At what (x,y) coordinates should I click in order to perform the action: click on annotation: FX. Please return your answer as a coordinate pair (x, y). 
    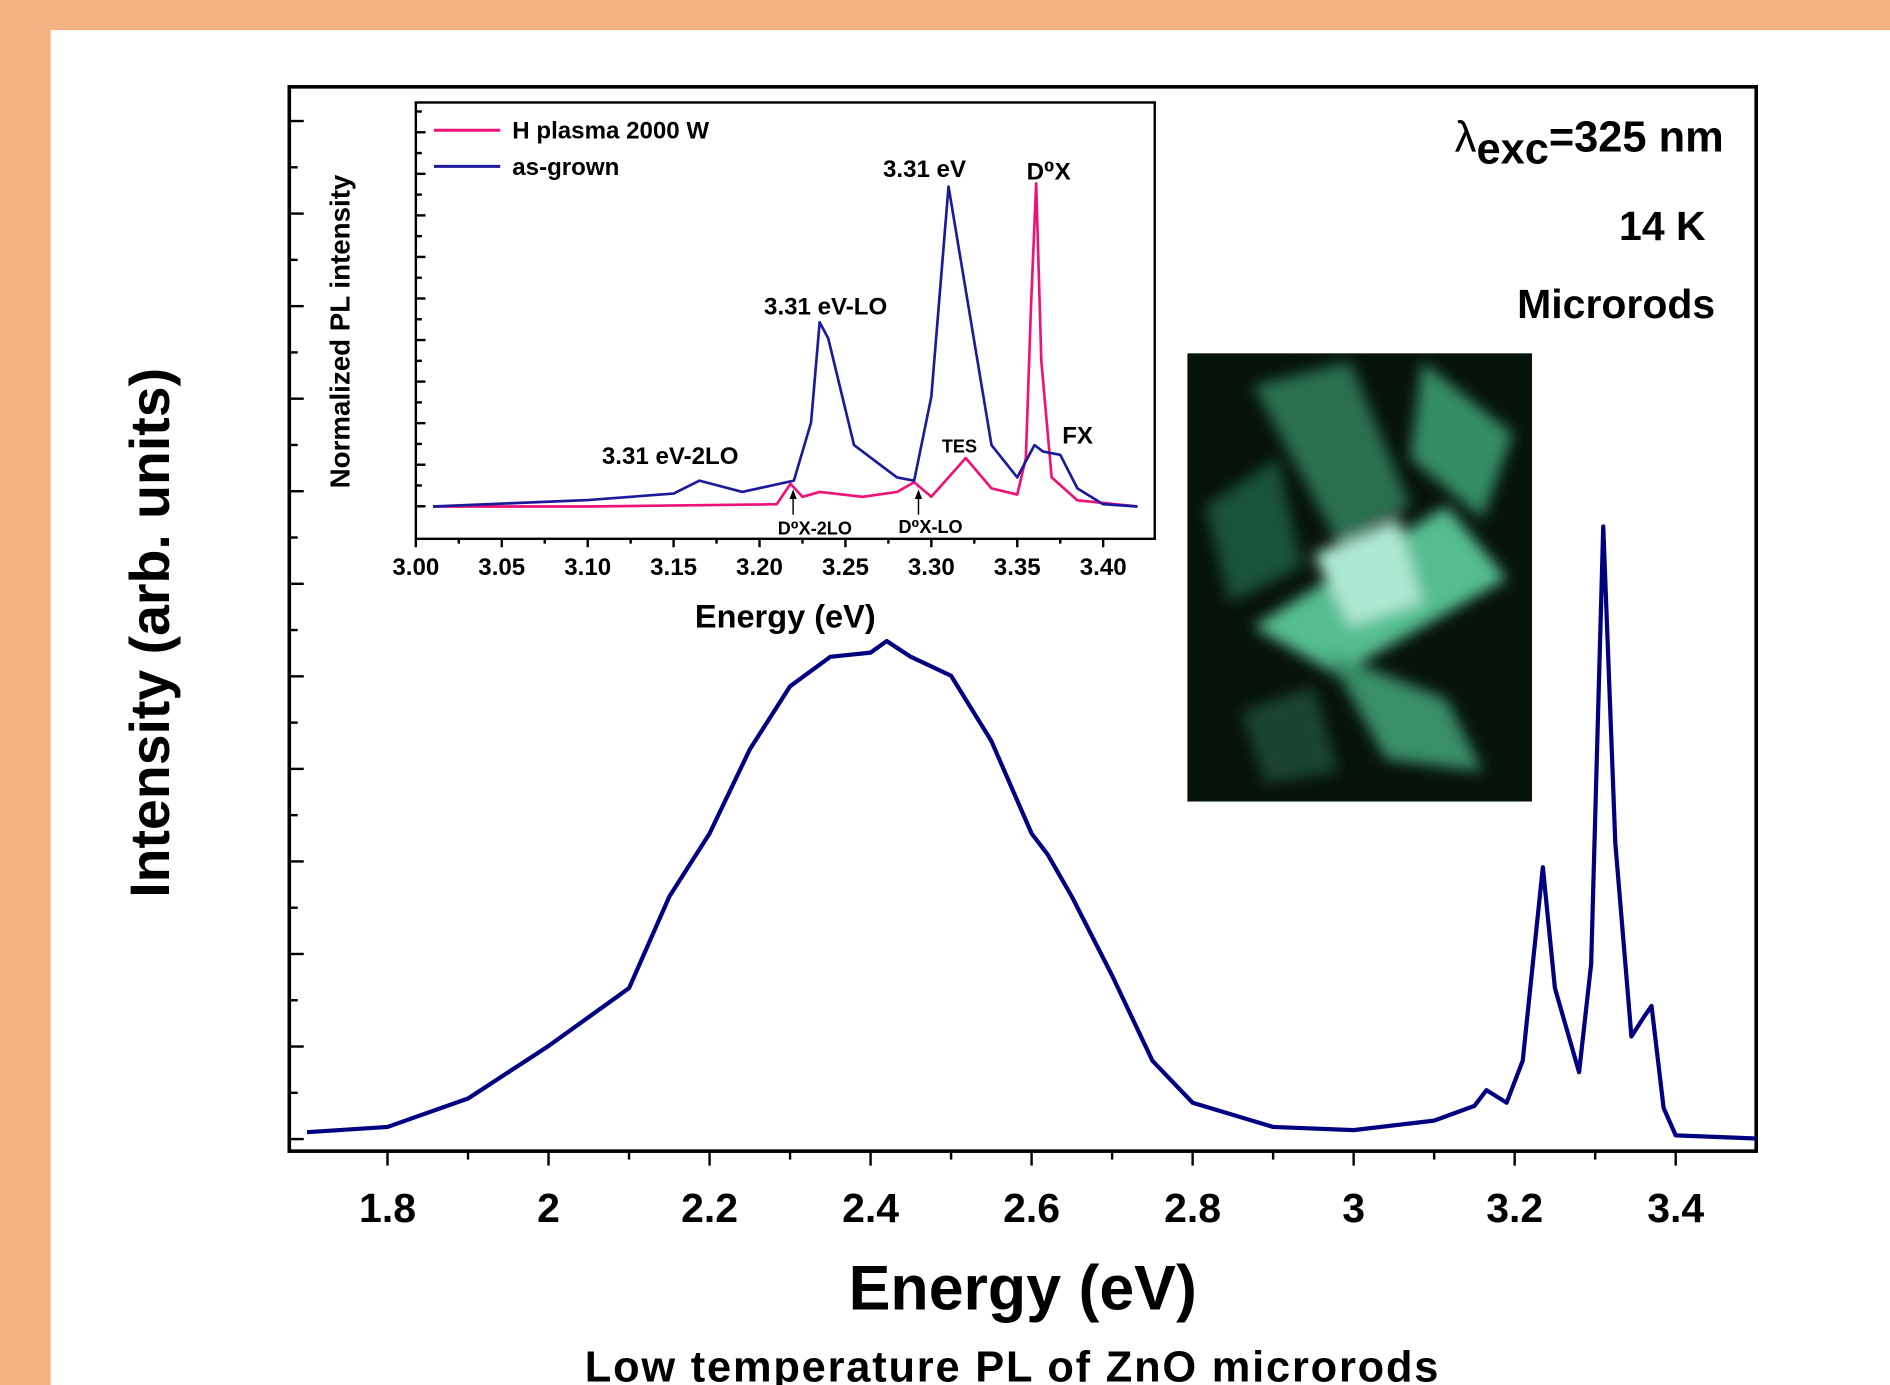
    Looking at the image, I should click on (1077, 436).